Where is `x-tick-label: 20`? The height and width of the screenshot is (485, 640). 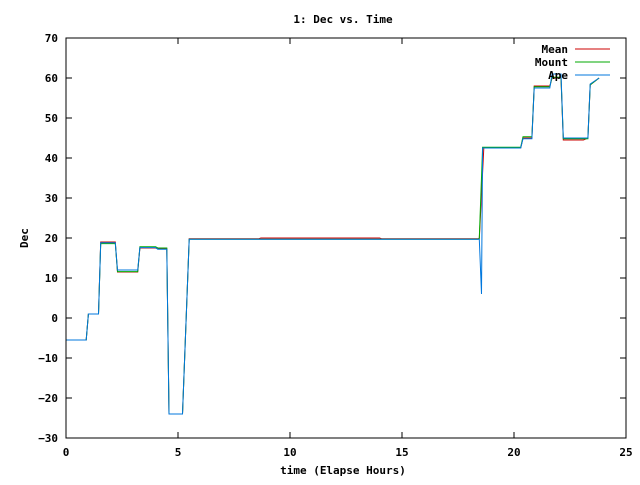 x-tick-label: 20 is located at coordinates (513, 452).